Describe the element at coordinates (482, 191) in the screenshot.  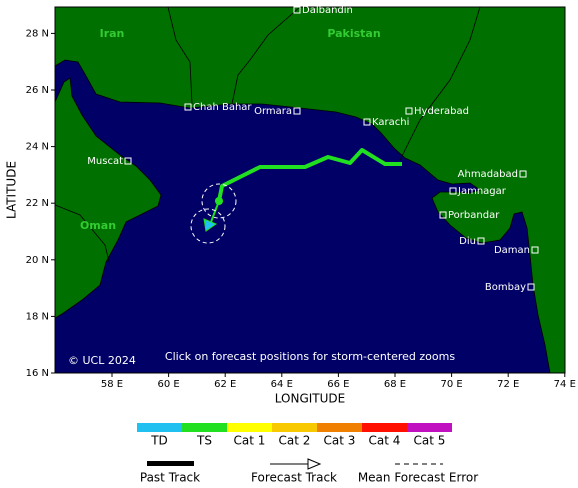
I see `city-label: Jamnagar` at that location.